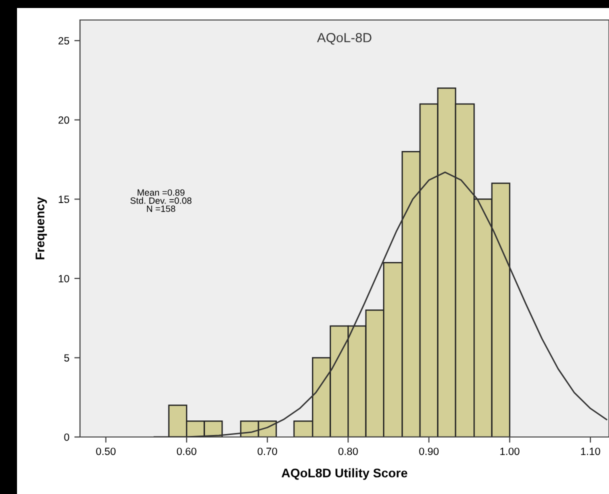  Describe the element at coordinates (67, 437) in the screenshot. I see `y-tick-label: 0` at that location.